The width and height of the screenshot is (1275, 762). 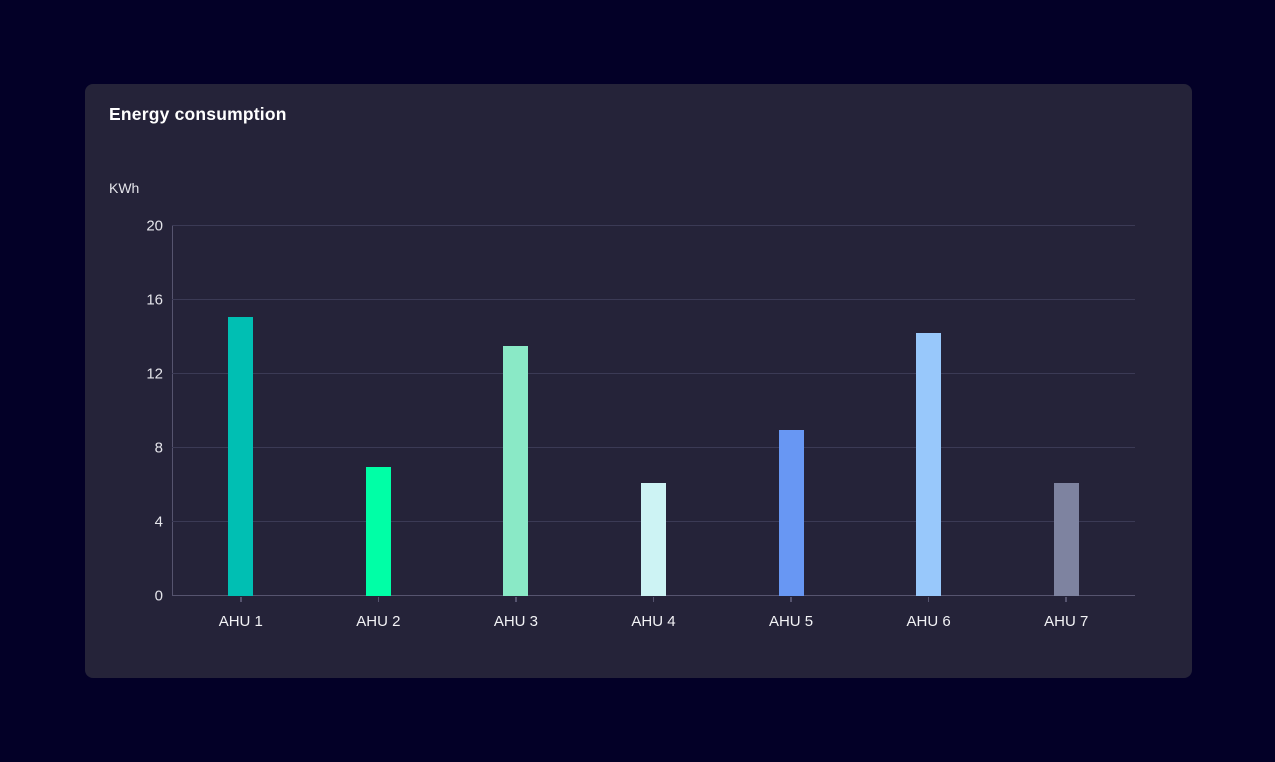 I want to click on x-category-label: AHU 6, so click(x=928, y=621).